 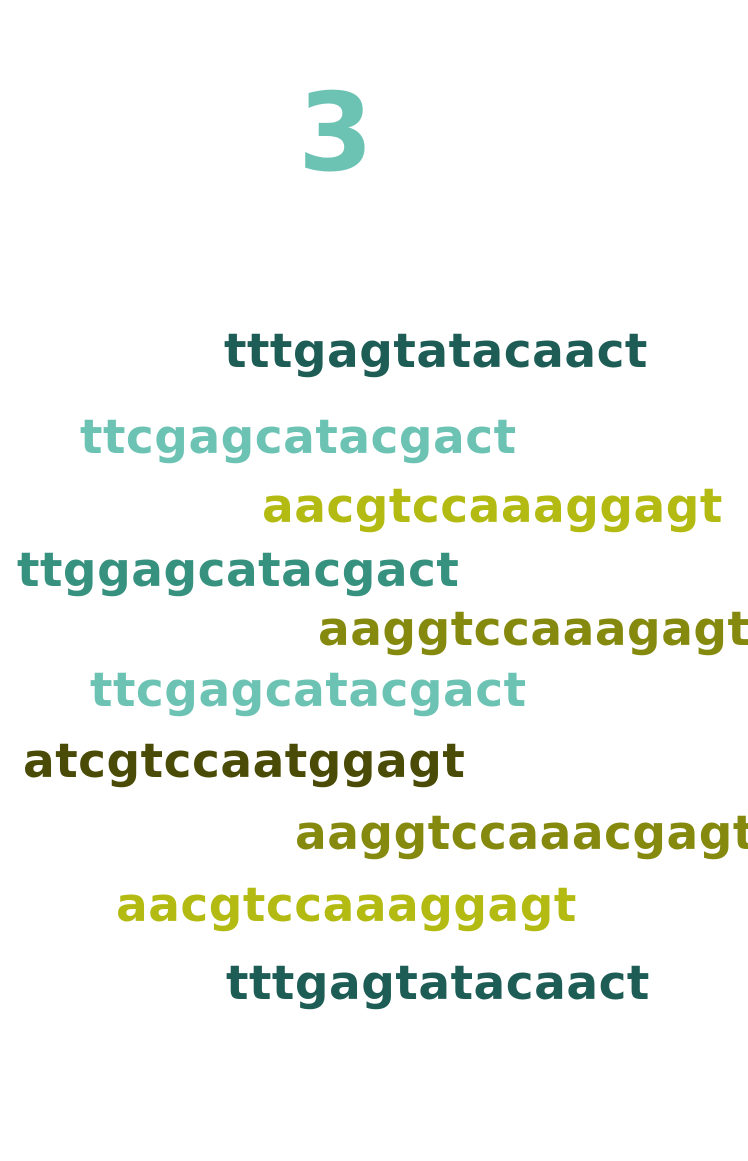 I want to click on sequence-5: aaggtccaaagagt, so click(x=533, y=629).